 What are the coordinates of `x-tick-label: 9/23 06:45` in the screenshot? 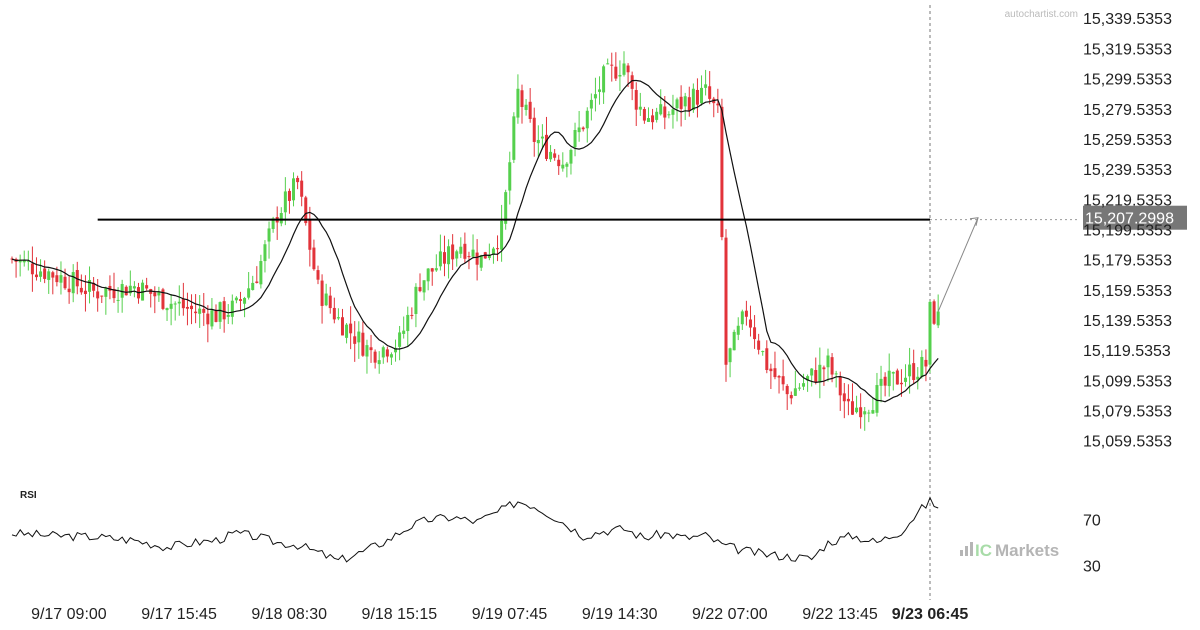 It's located at (930, 614).